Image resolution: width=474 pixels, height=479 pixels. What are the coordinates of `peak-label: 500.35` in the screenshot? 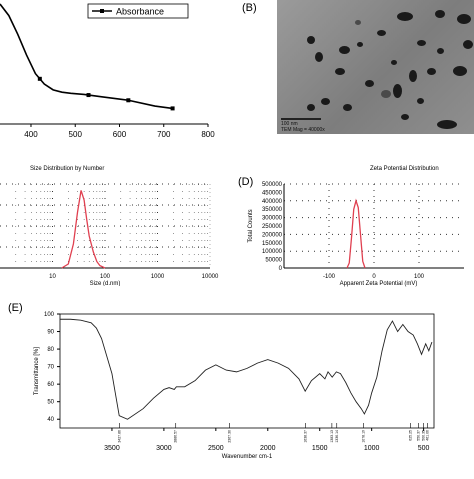 It's located at (424, 435).